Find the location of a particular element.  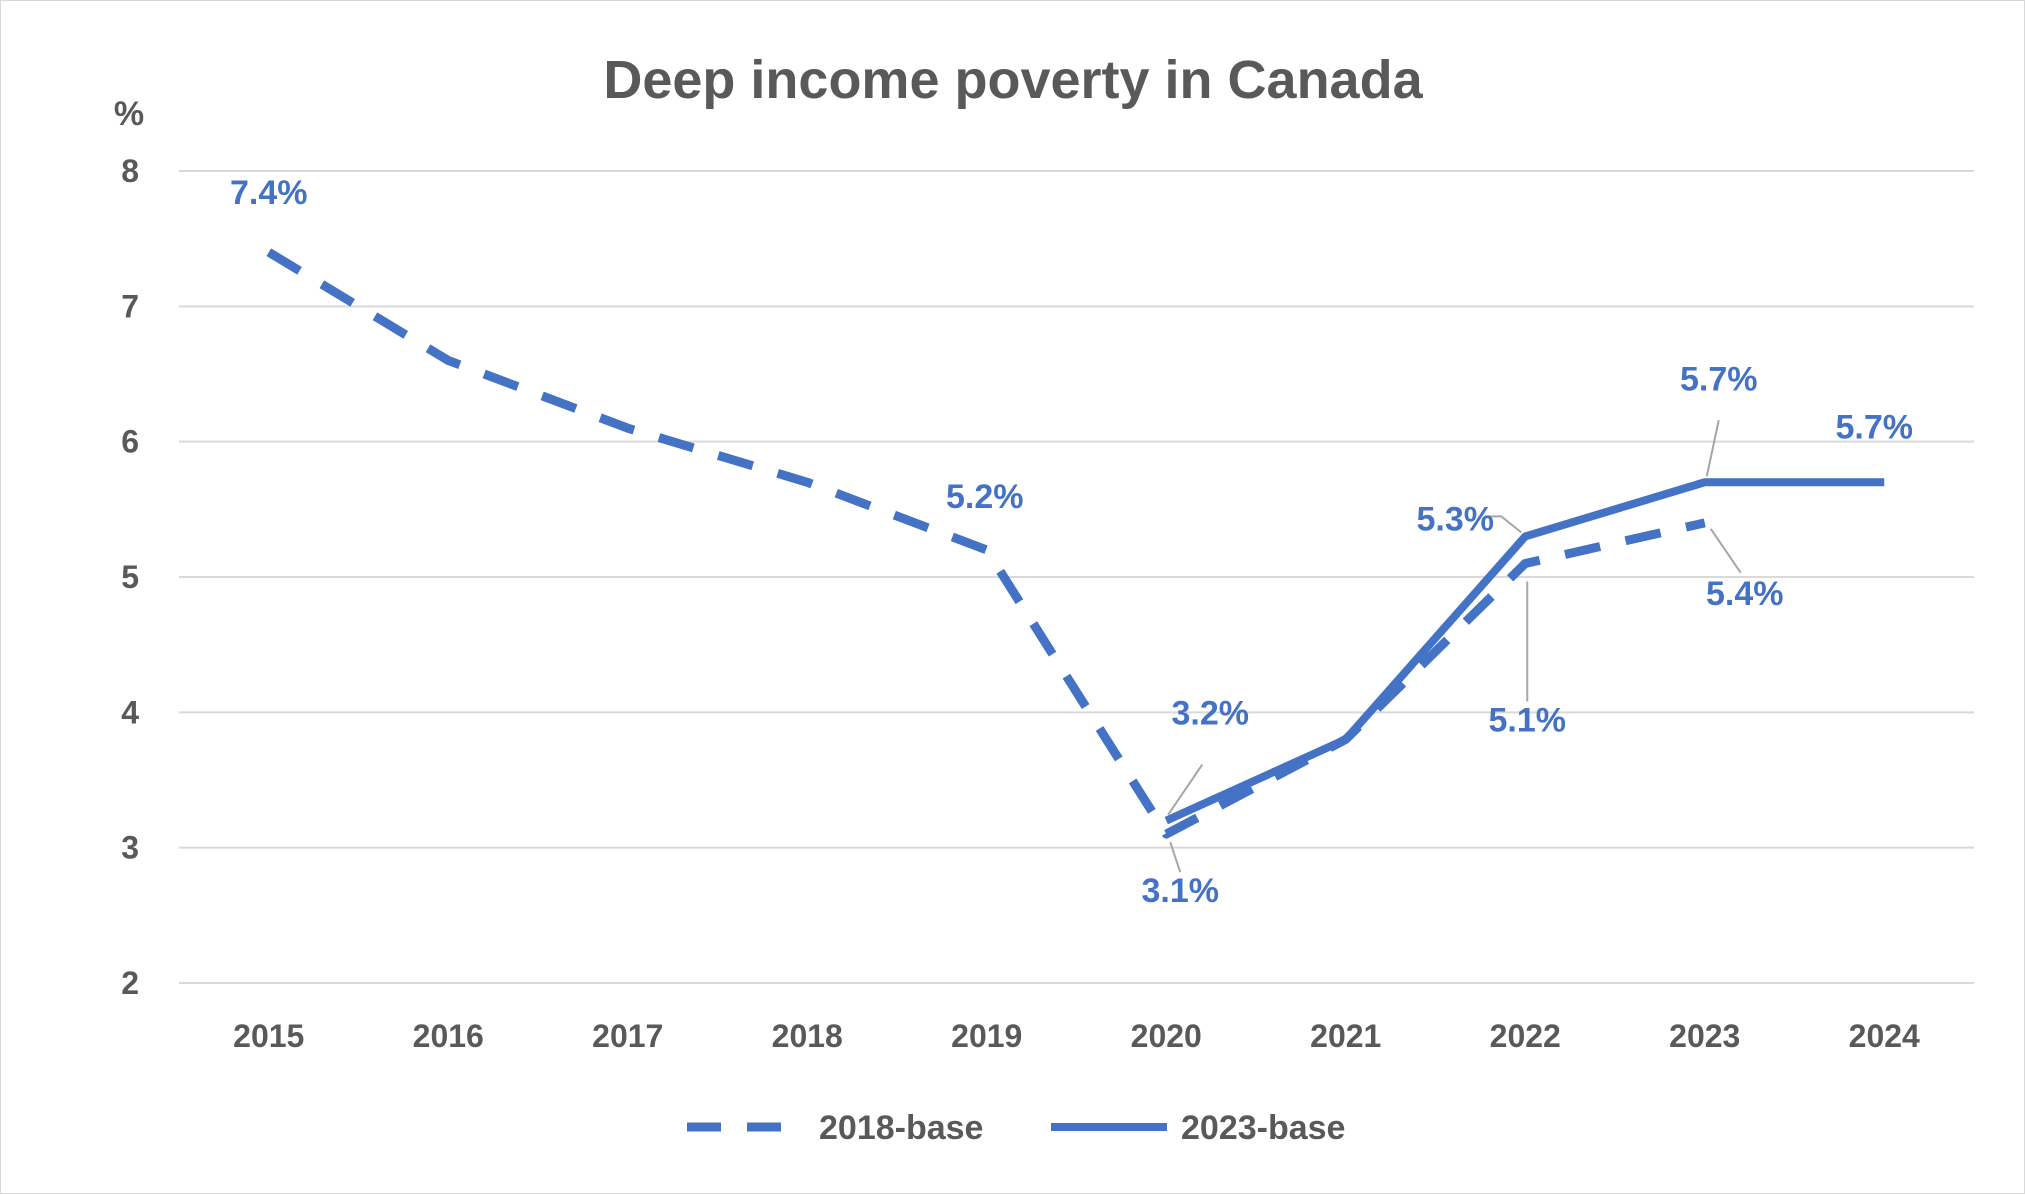

y-tick-label: 2 is located at coordinates (130, 983).